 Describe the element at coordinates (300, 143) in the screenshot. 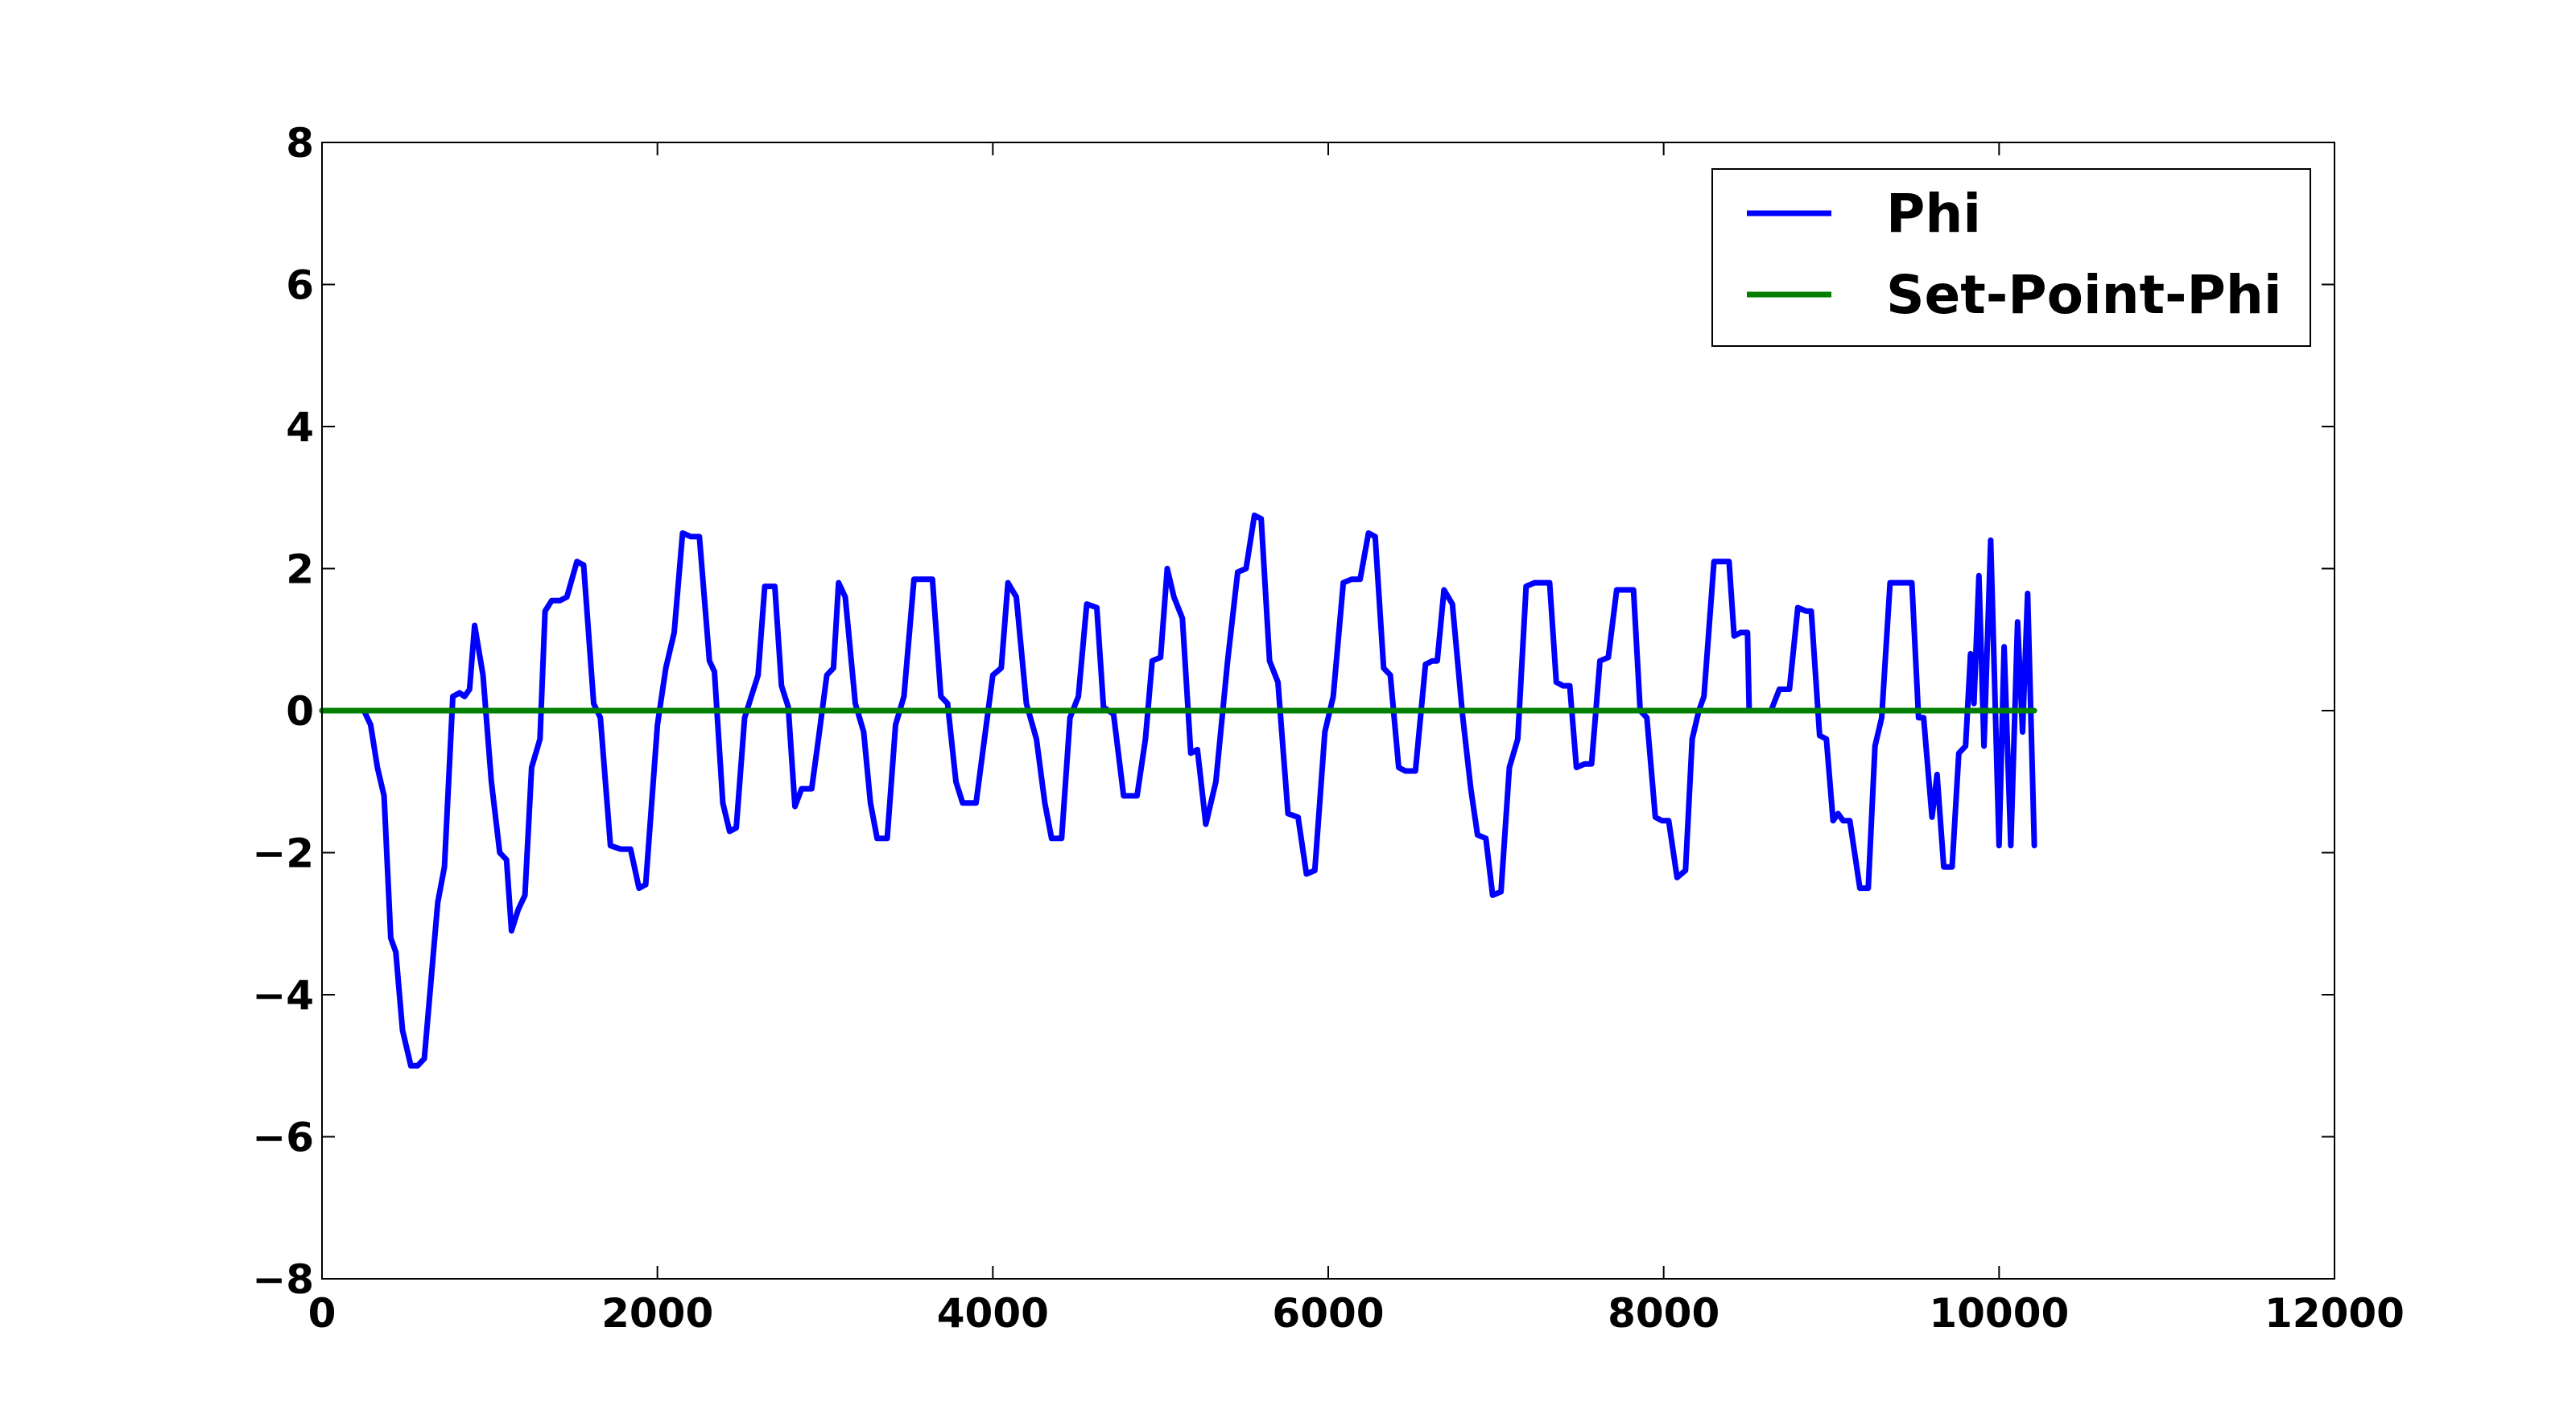

I see `y-tick-label: 8` at that location.